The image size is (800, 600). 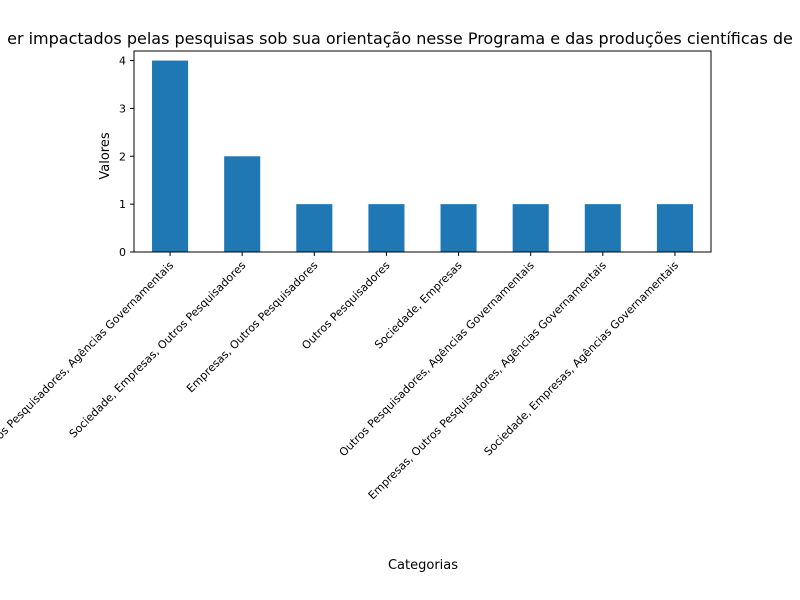 What do you see at coordinates (122, 204) in the screenshot?
I see `y-tick-label: 1` at bounding box center [122, 204].